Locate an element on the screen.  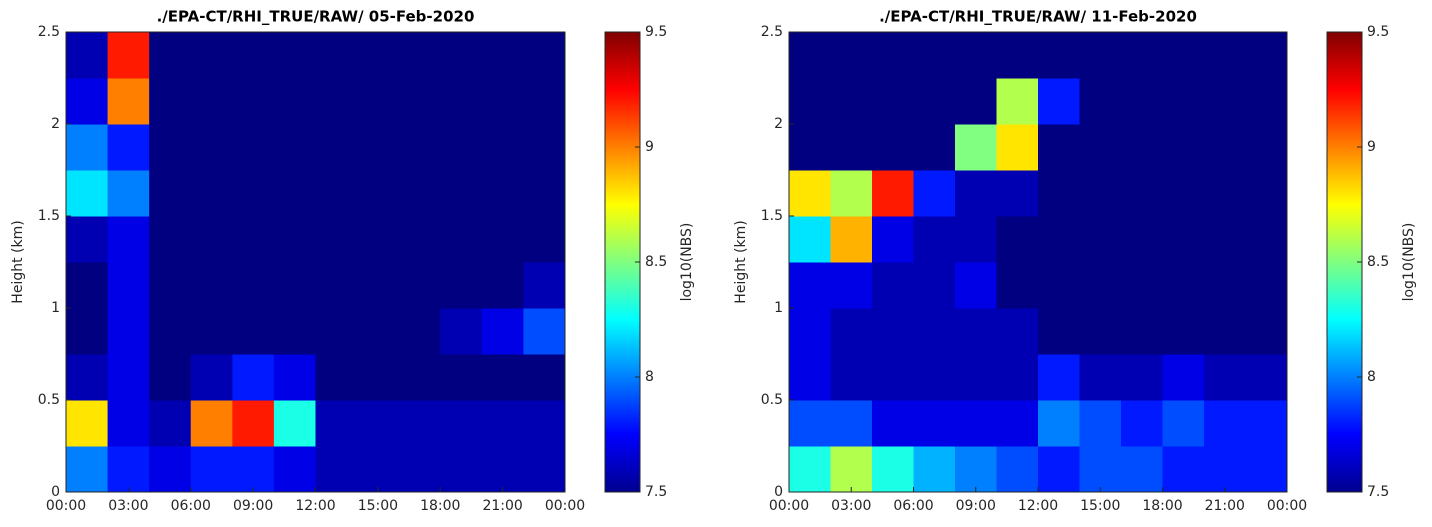
colorbar-label: log10(NBS) is located at coordinates (1409, 262).